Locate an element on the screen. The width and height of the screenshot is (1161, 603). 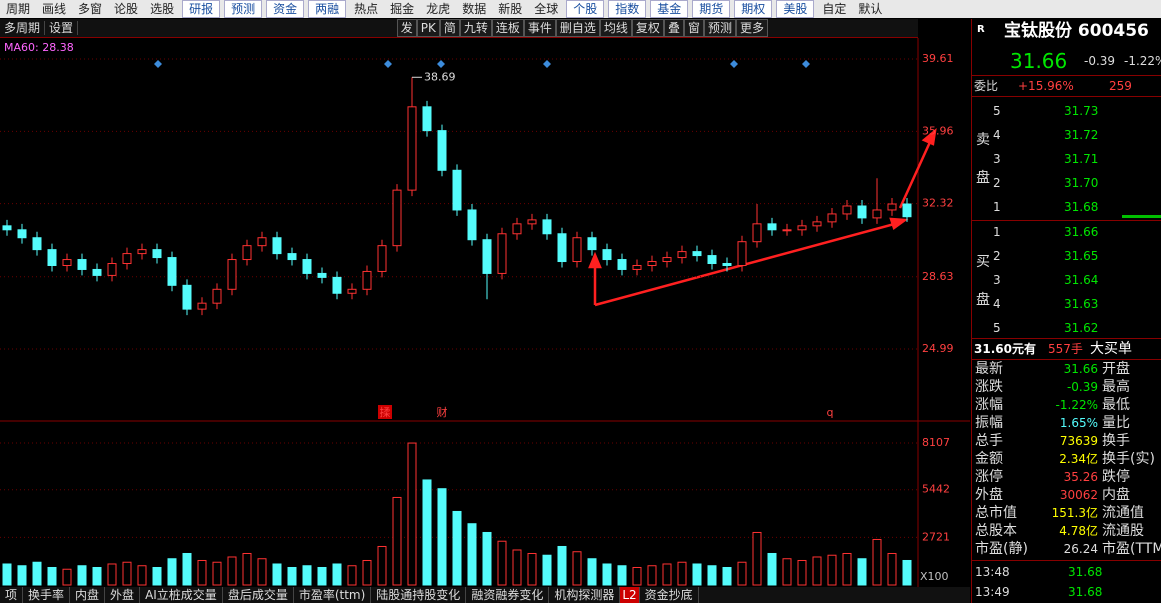
menu-item: 个股 is located at coordinates (585, 9).